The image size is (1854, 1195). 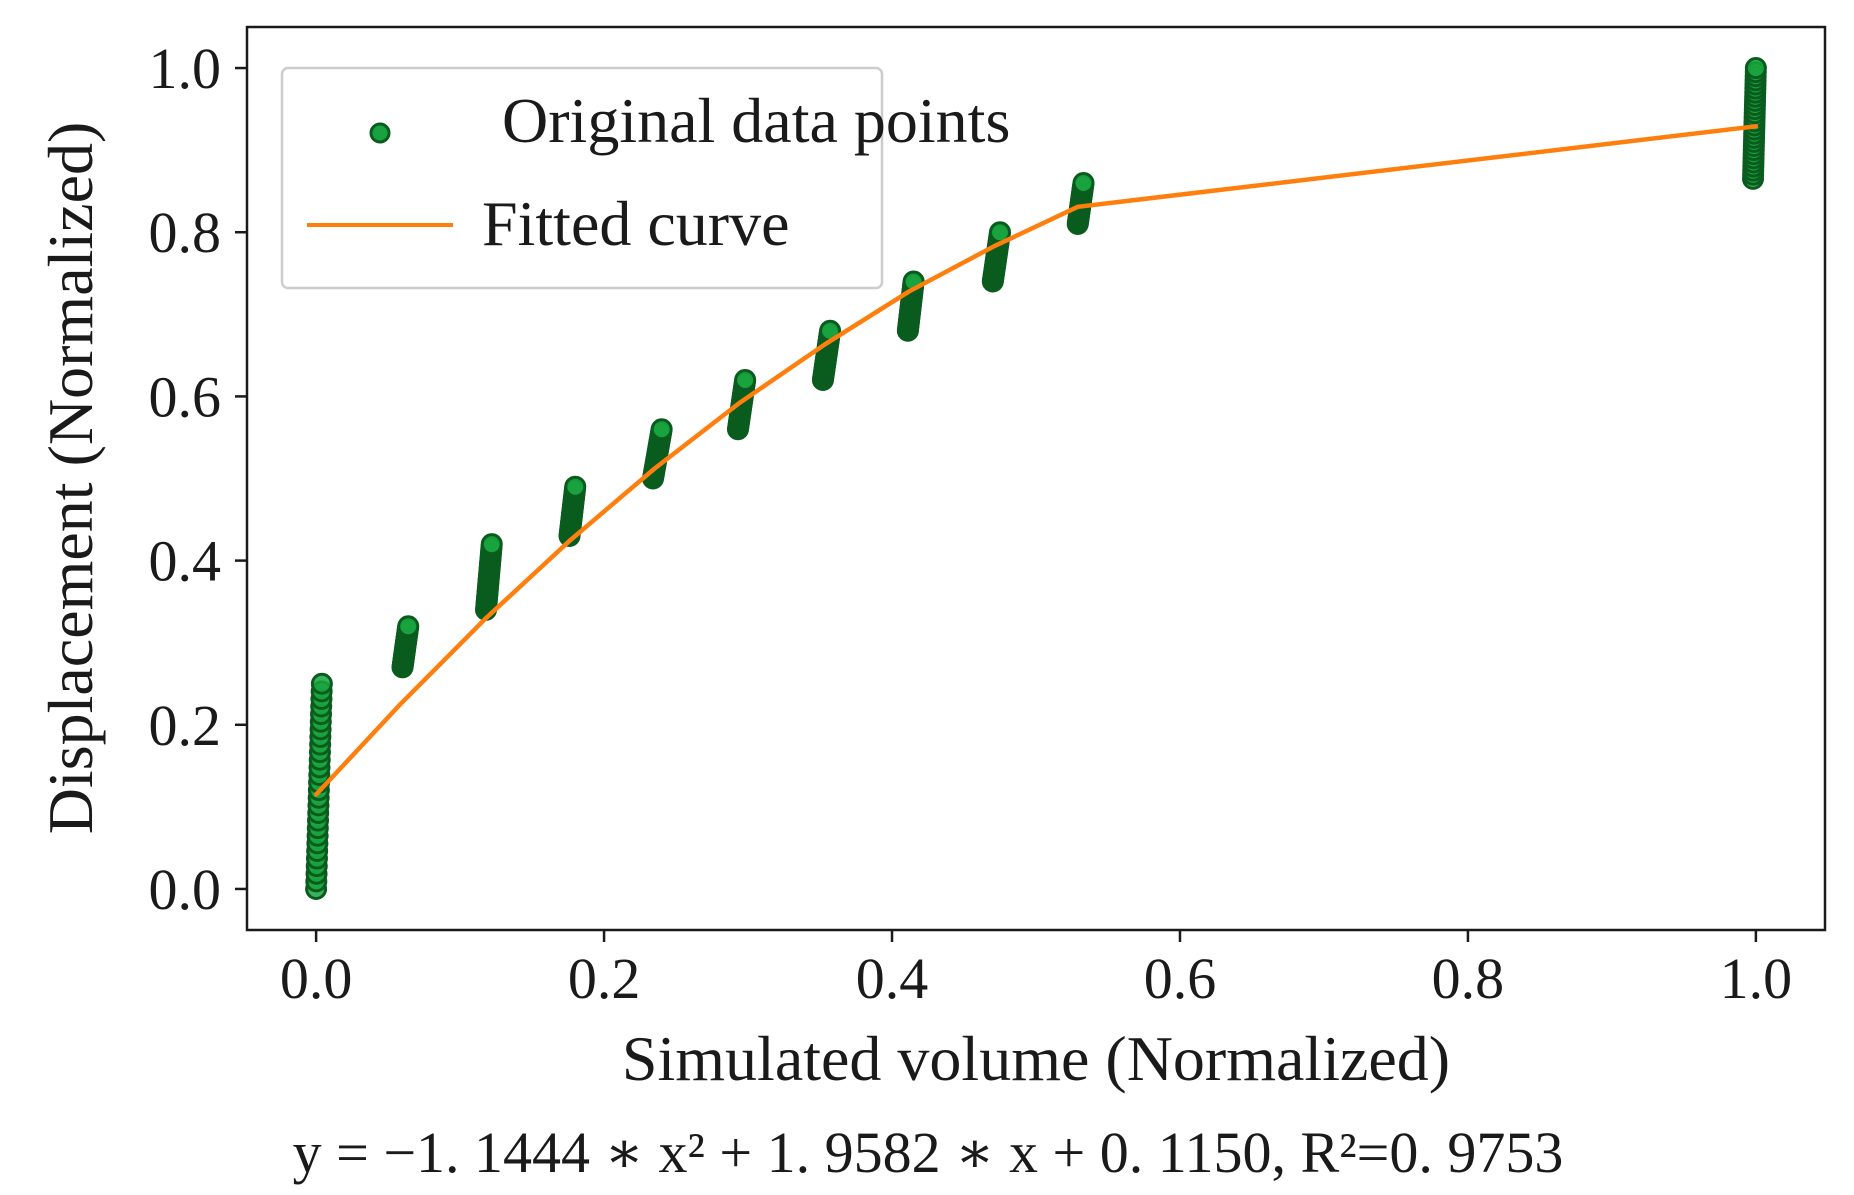 I want to click on x-axis-title: Simulated volume (Normalized), so click(x=1036, y=1058).